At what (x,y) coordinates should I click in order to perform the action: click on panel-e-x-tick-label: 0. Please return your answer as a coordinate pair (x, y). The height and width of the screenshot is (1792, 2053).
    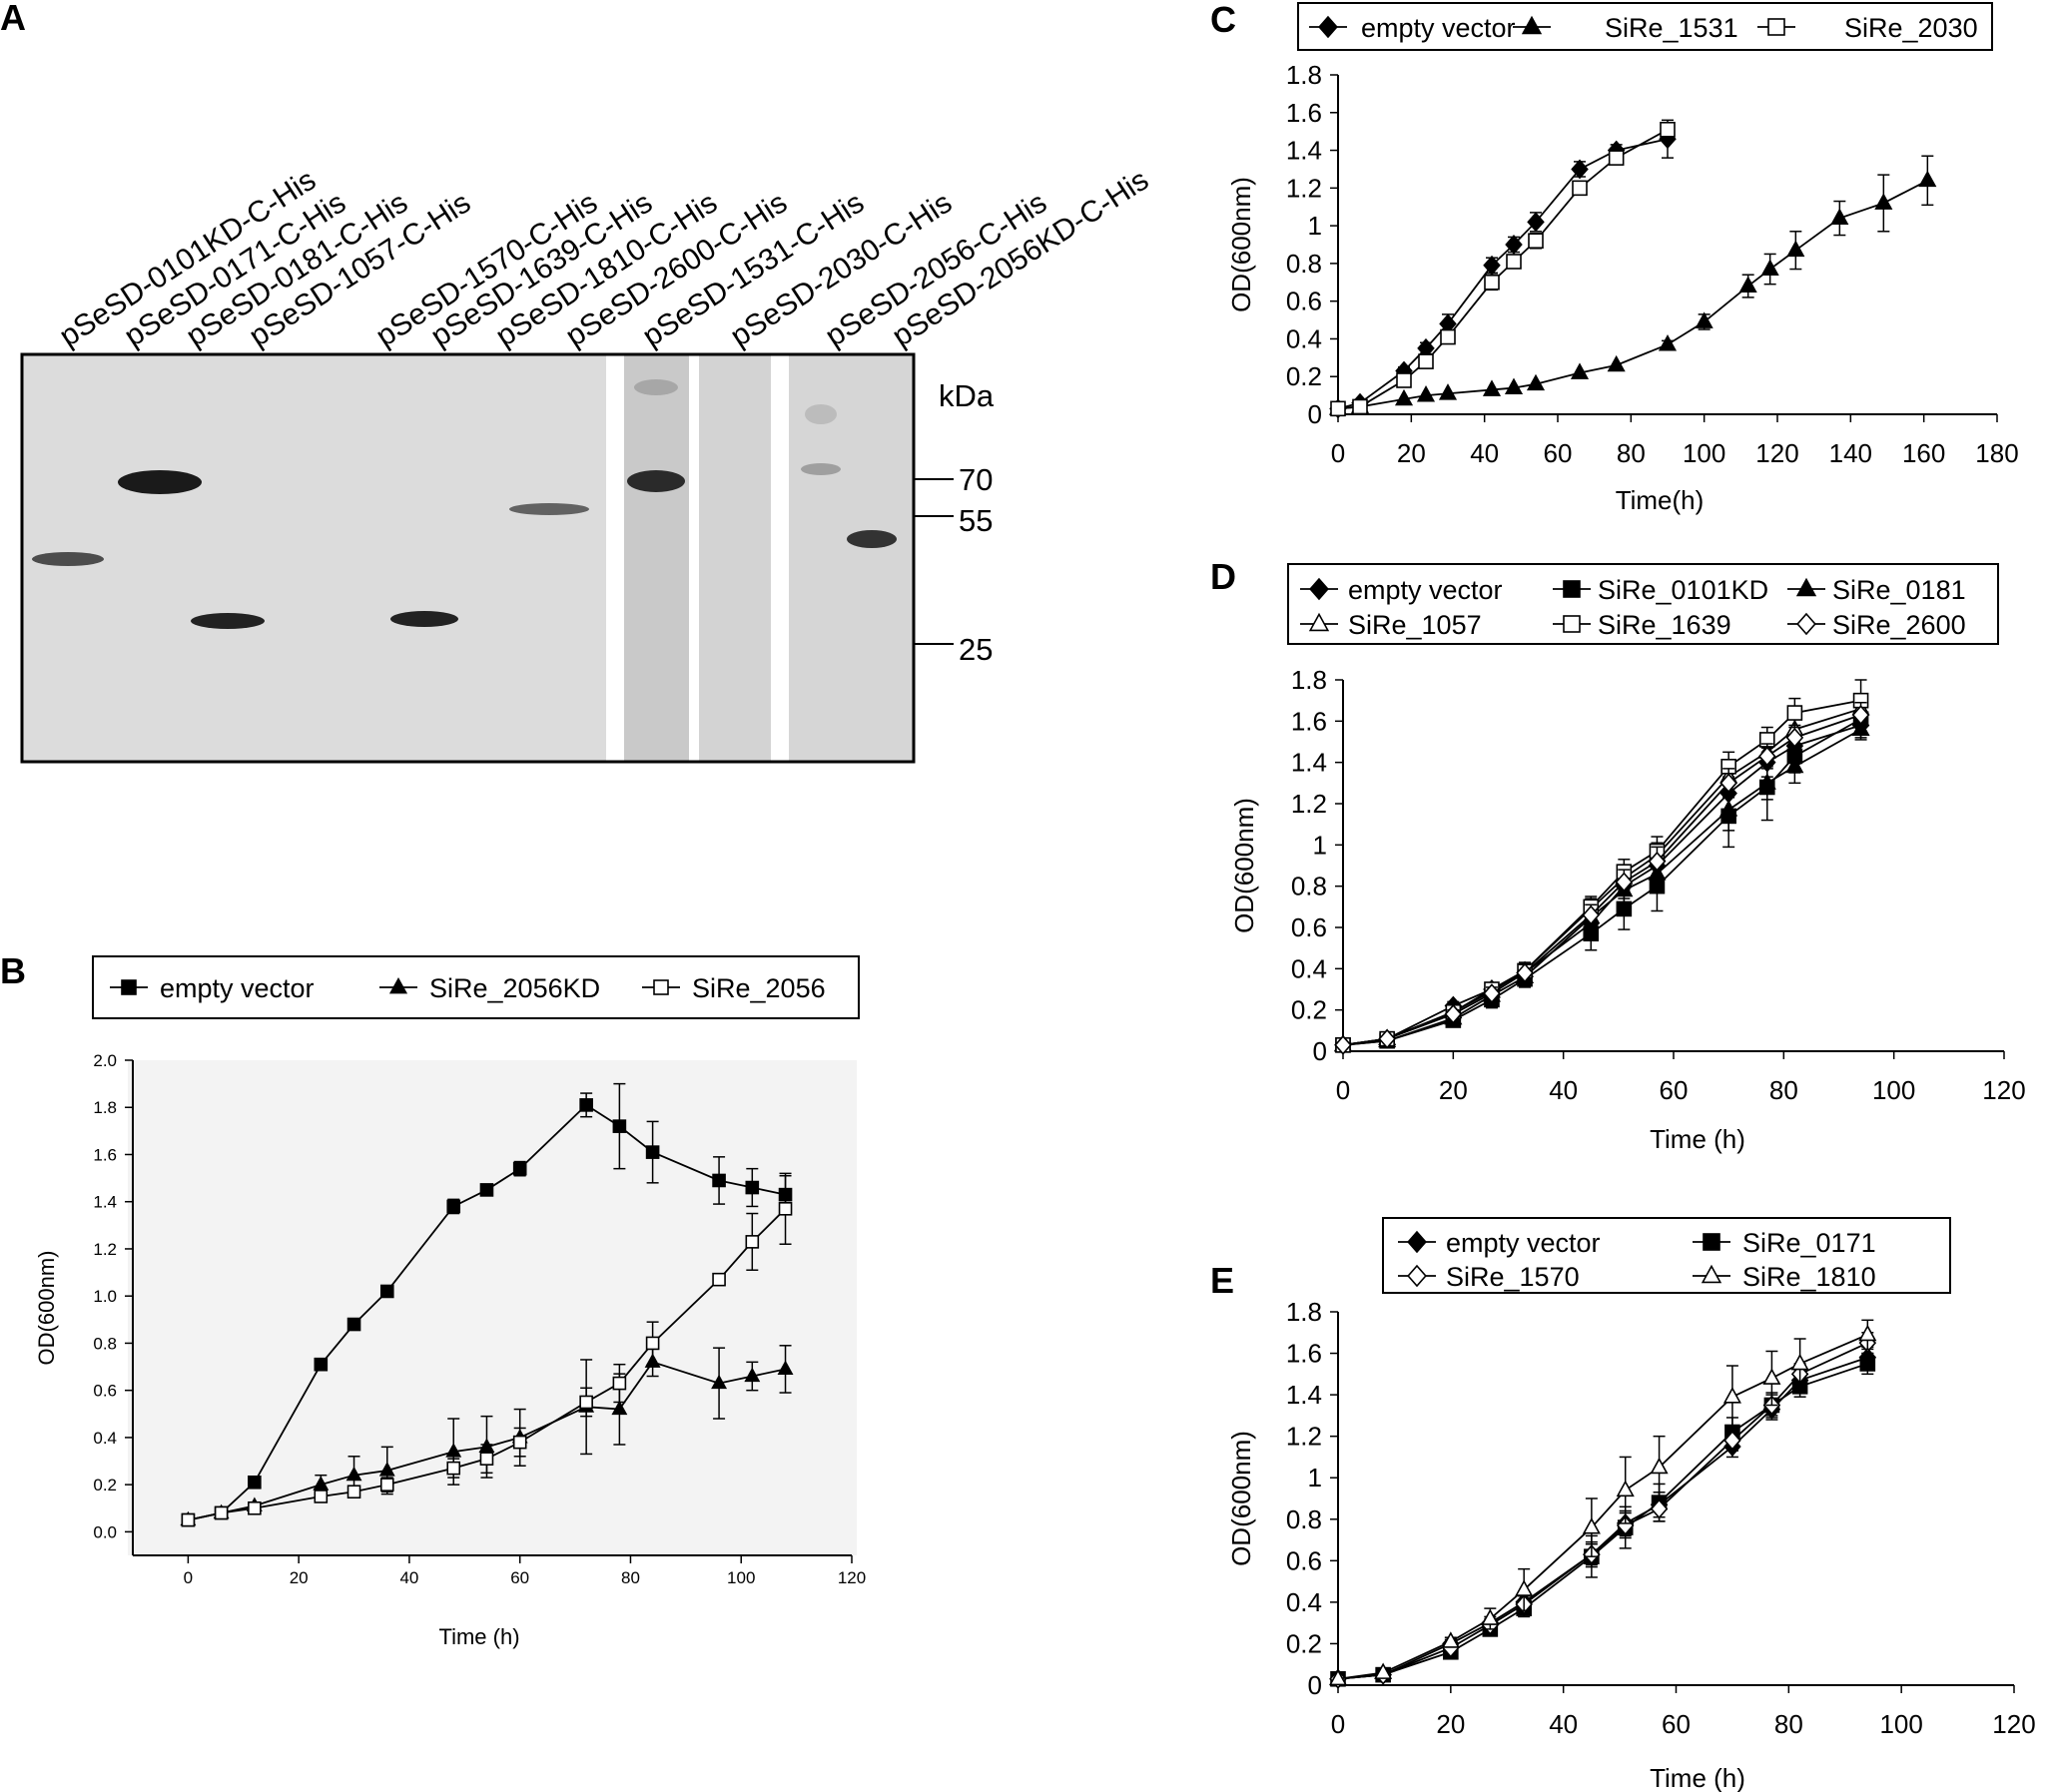
    Looking at the image, I should click on (1338, 1724).